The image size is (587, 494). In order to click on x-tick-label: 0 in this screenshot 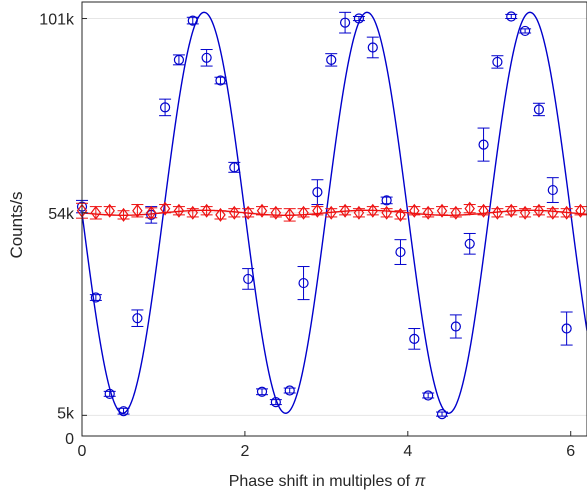, I will do `click(82, 451)`.